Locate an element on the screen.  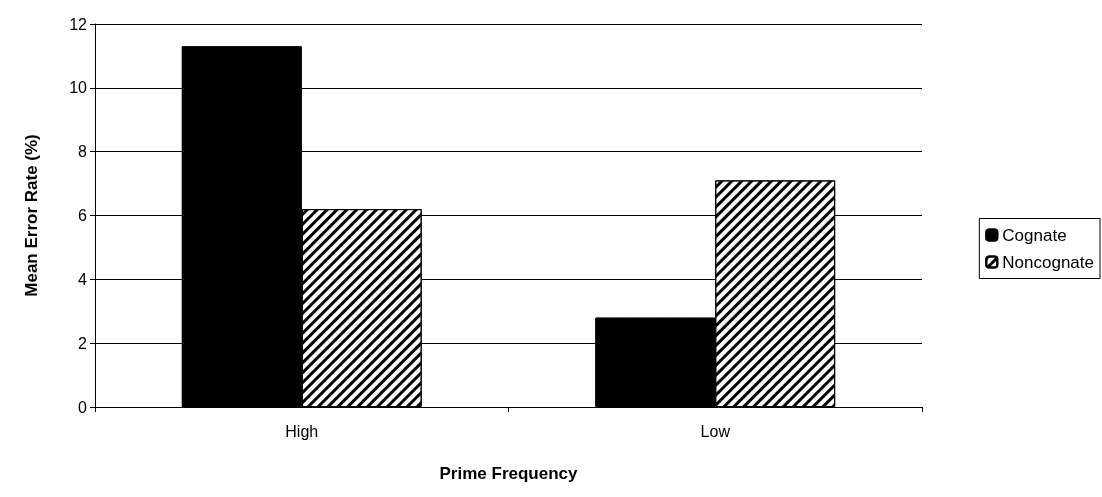
y-axis-title: Mean Error Rate (%) is located at coordinates (31, 215).